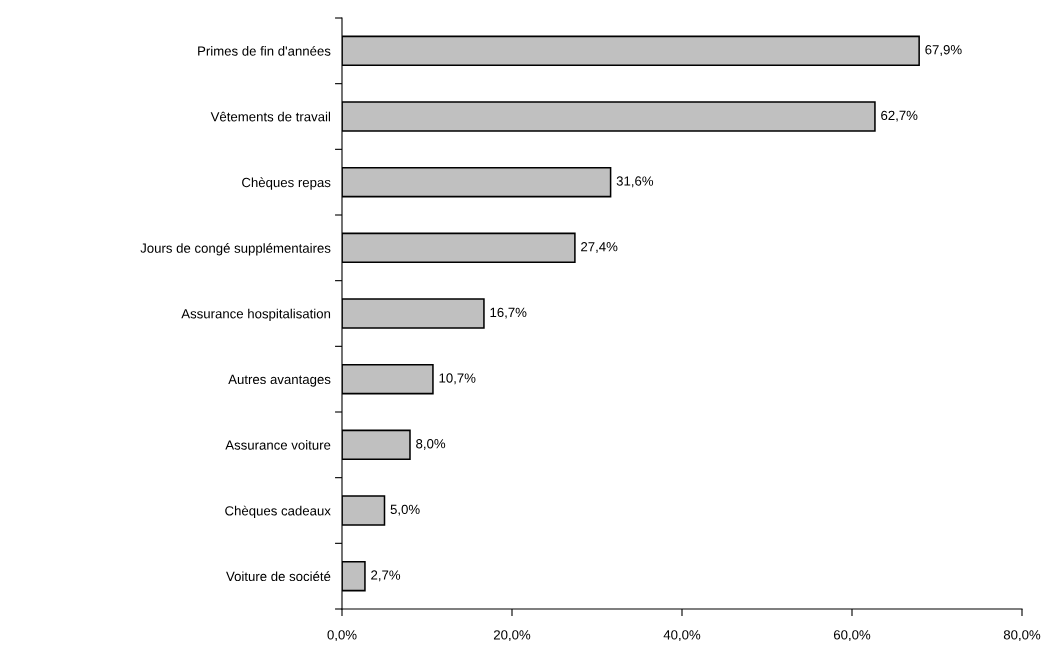 This screenshot has height=650, width=1054. Describe the element at coordinates (943, 50) in the screenshot. I see `data-label: 67,9%` at that location.